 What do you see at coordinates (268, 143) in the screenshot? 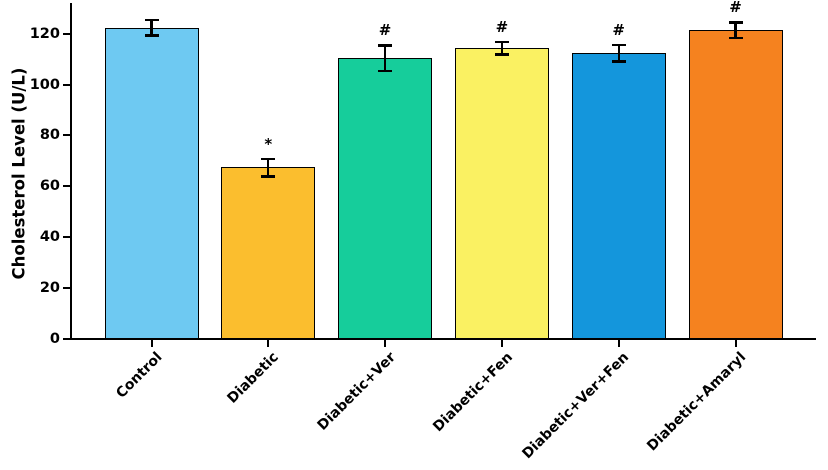
I see `significance-marker: *` at bounding box center [268, 143].